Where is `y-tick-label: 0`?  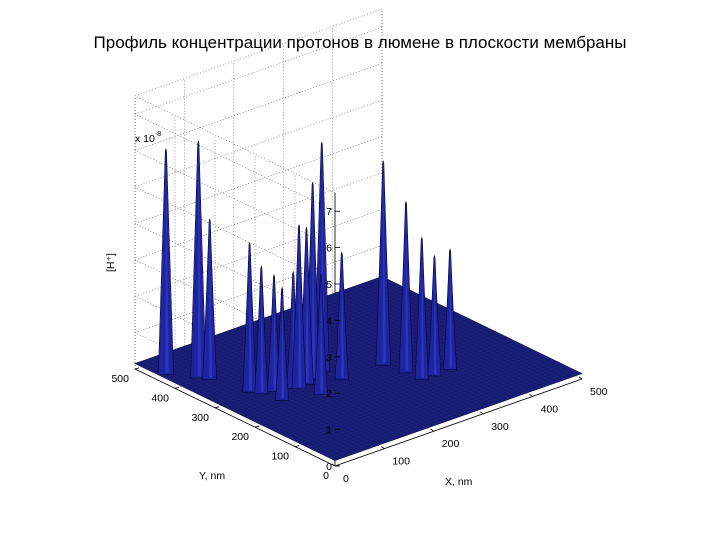
y-tick-label: 0 is located at coordinates (326, 476).